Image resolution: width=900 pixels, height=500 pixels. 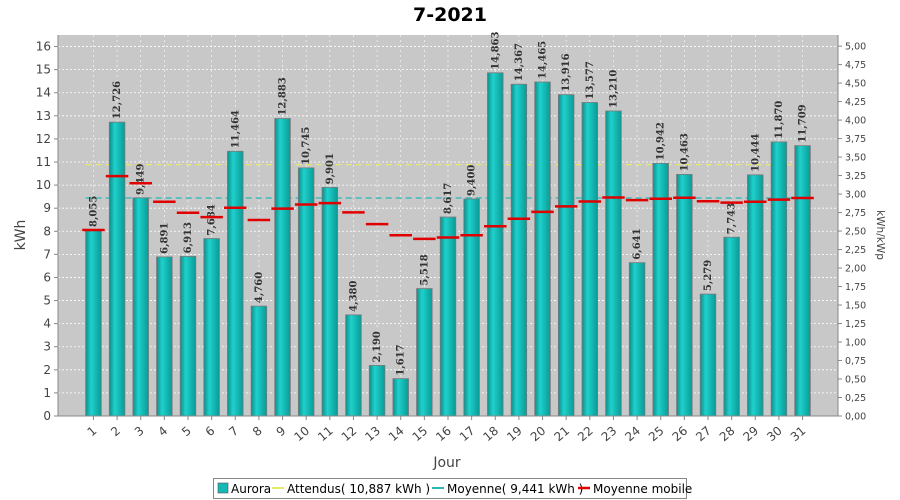 I want to click on x-axis-label: Jour, so click(x=446, y=463).